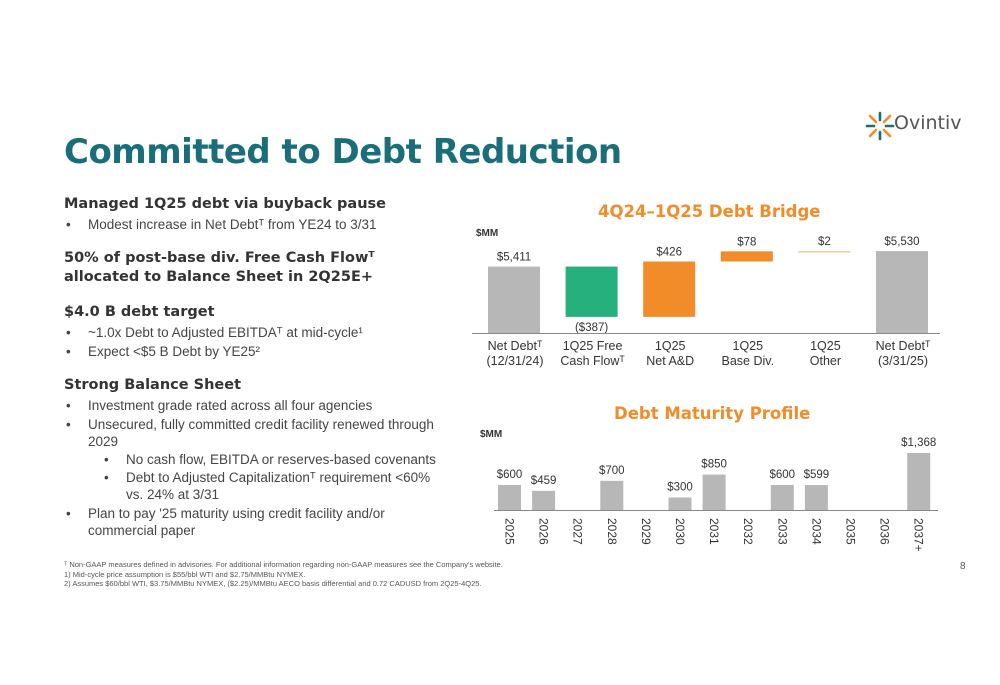  I want to click on bullet: Expect <$5 B Debt by YE25², so click(254, 351).